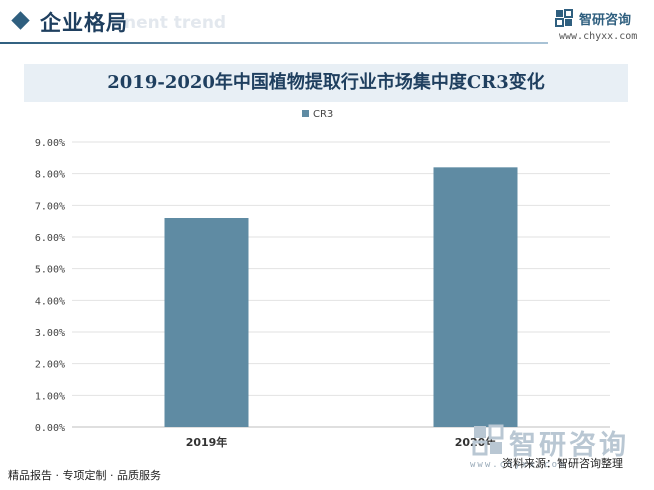  What do you see at coordinates (50, 301) in the screenshot?
I see `y-tick-label: 4.00%` at bounding box center [50, 301].